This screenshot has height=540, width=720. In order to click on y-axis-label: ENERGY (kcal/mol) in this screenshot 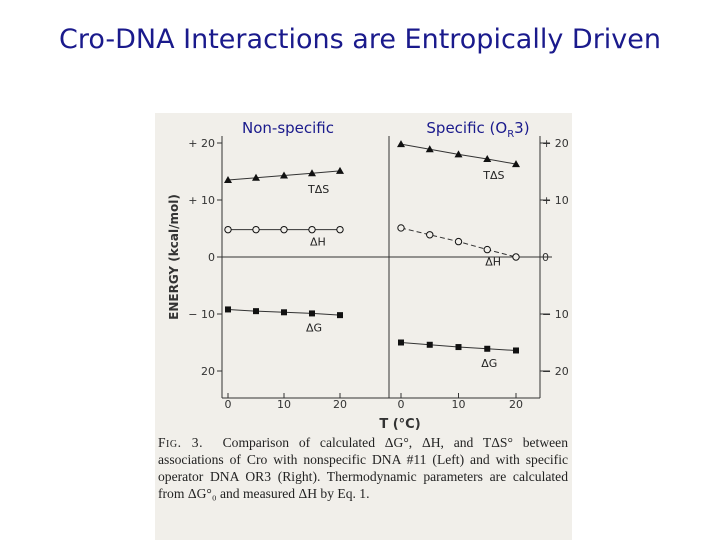, I will do `click(174, 257)`.